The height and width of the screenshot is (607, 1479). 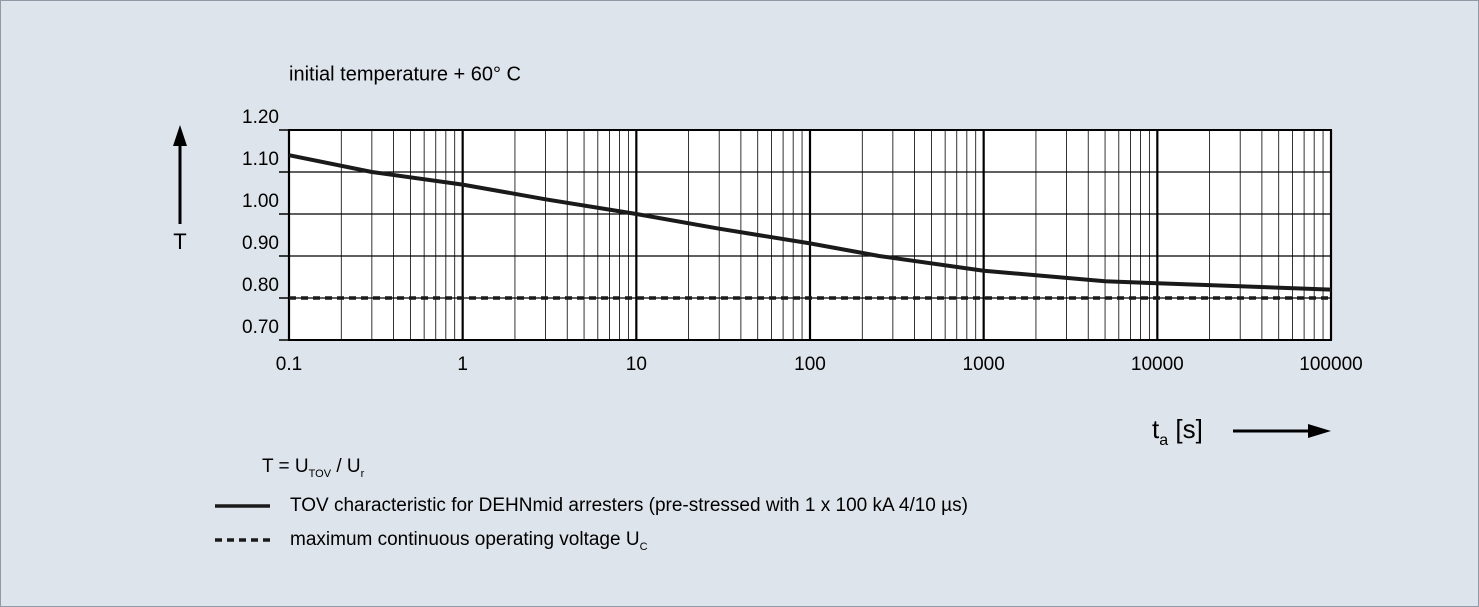 What do you see at coordinates (1330, 364) in the screenshot?
I see `x-tick-label: 100000` at bounding box center [1330, 364].